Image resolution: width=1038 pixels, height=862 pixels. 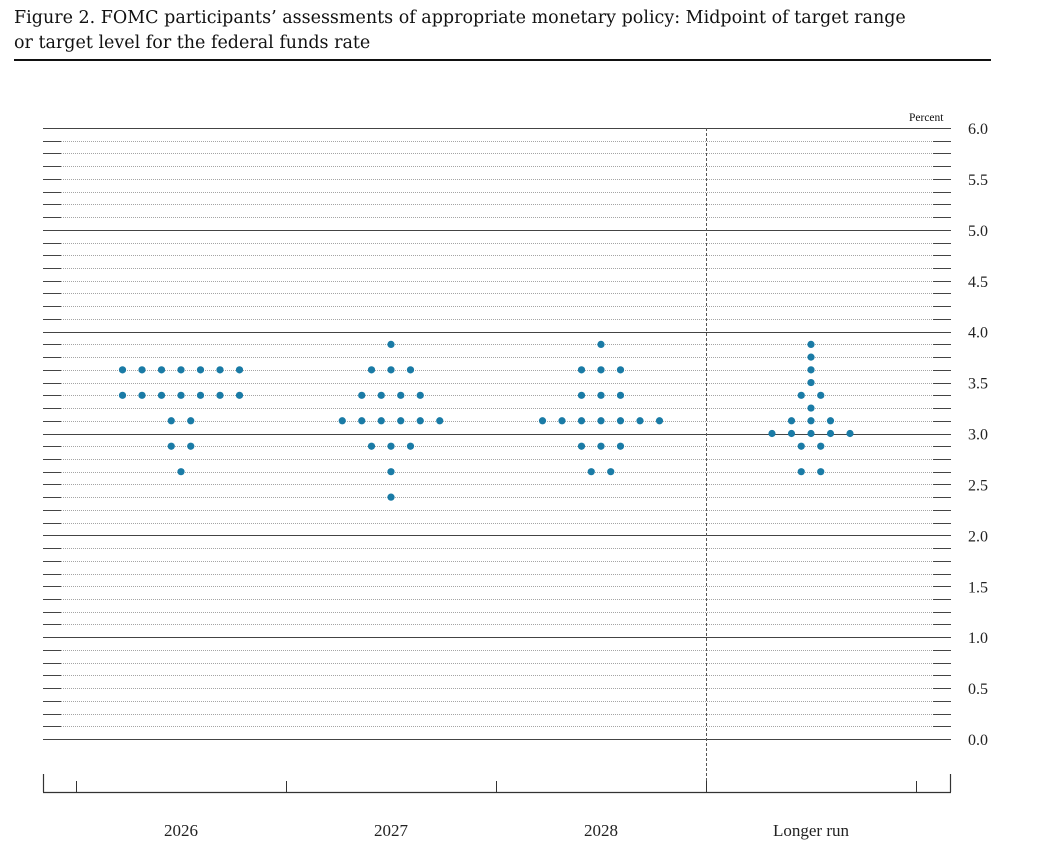 I want to click on y-tick-label: 2.0, so click(x=978, y=536).